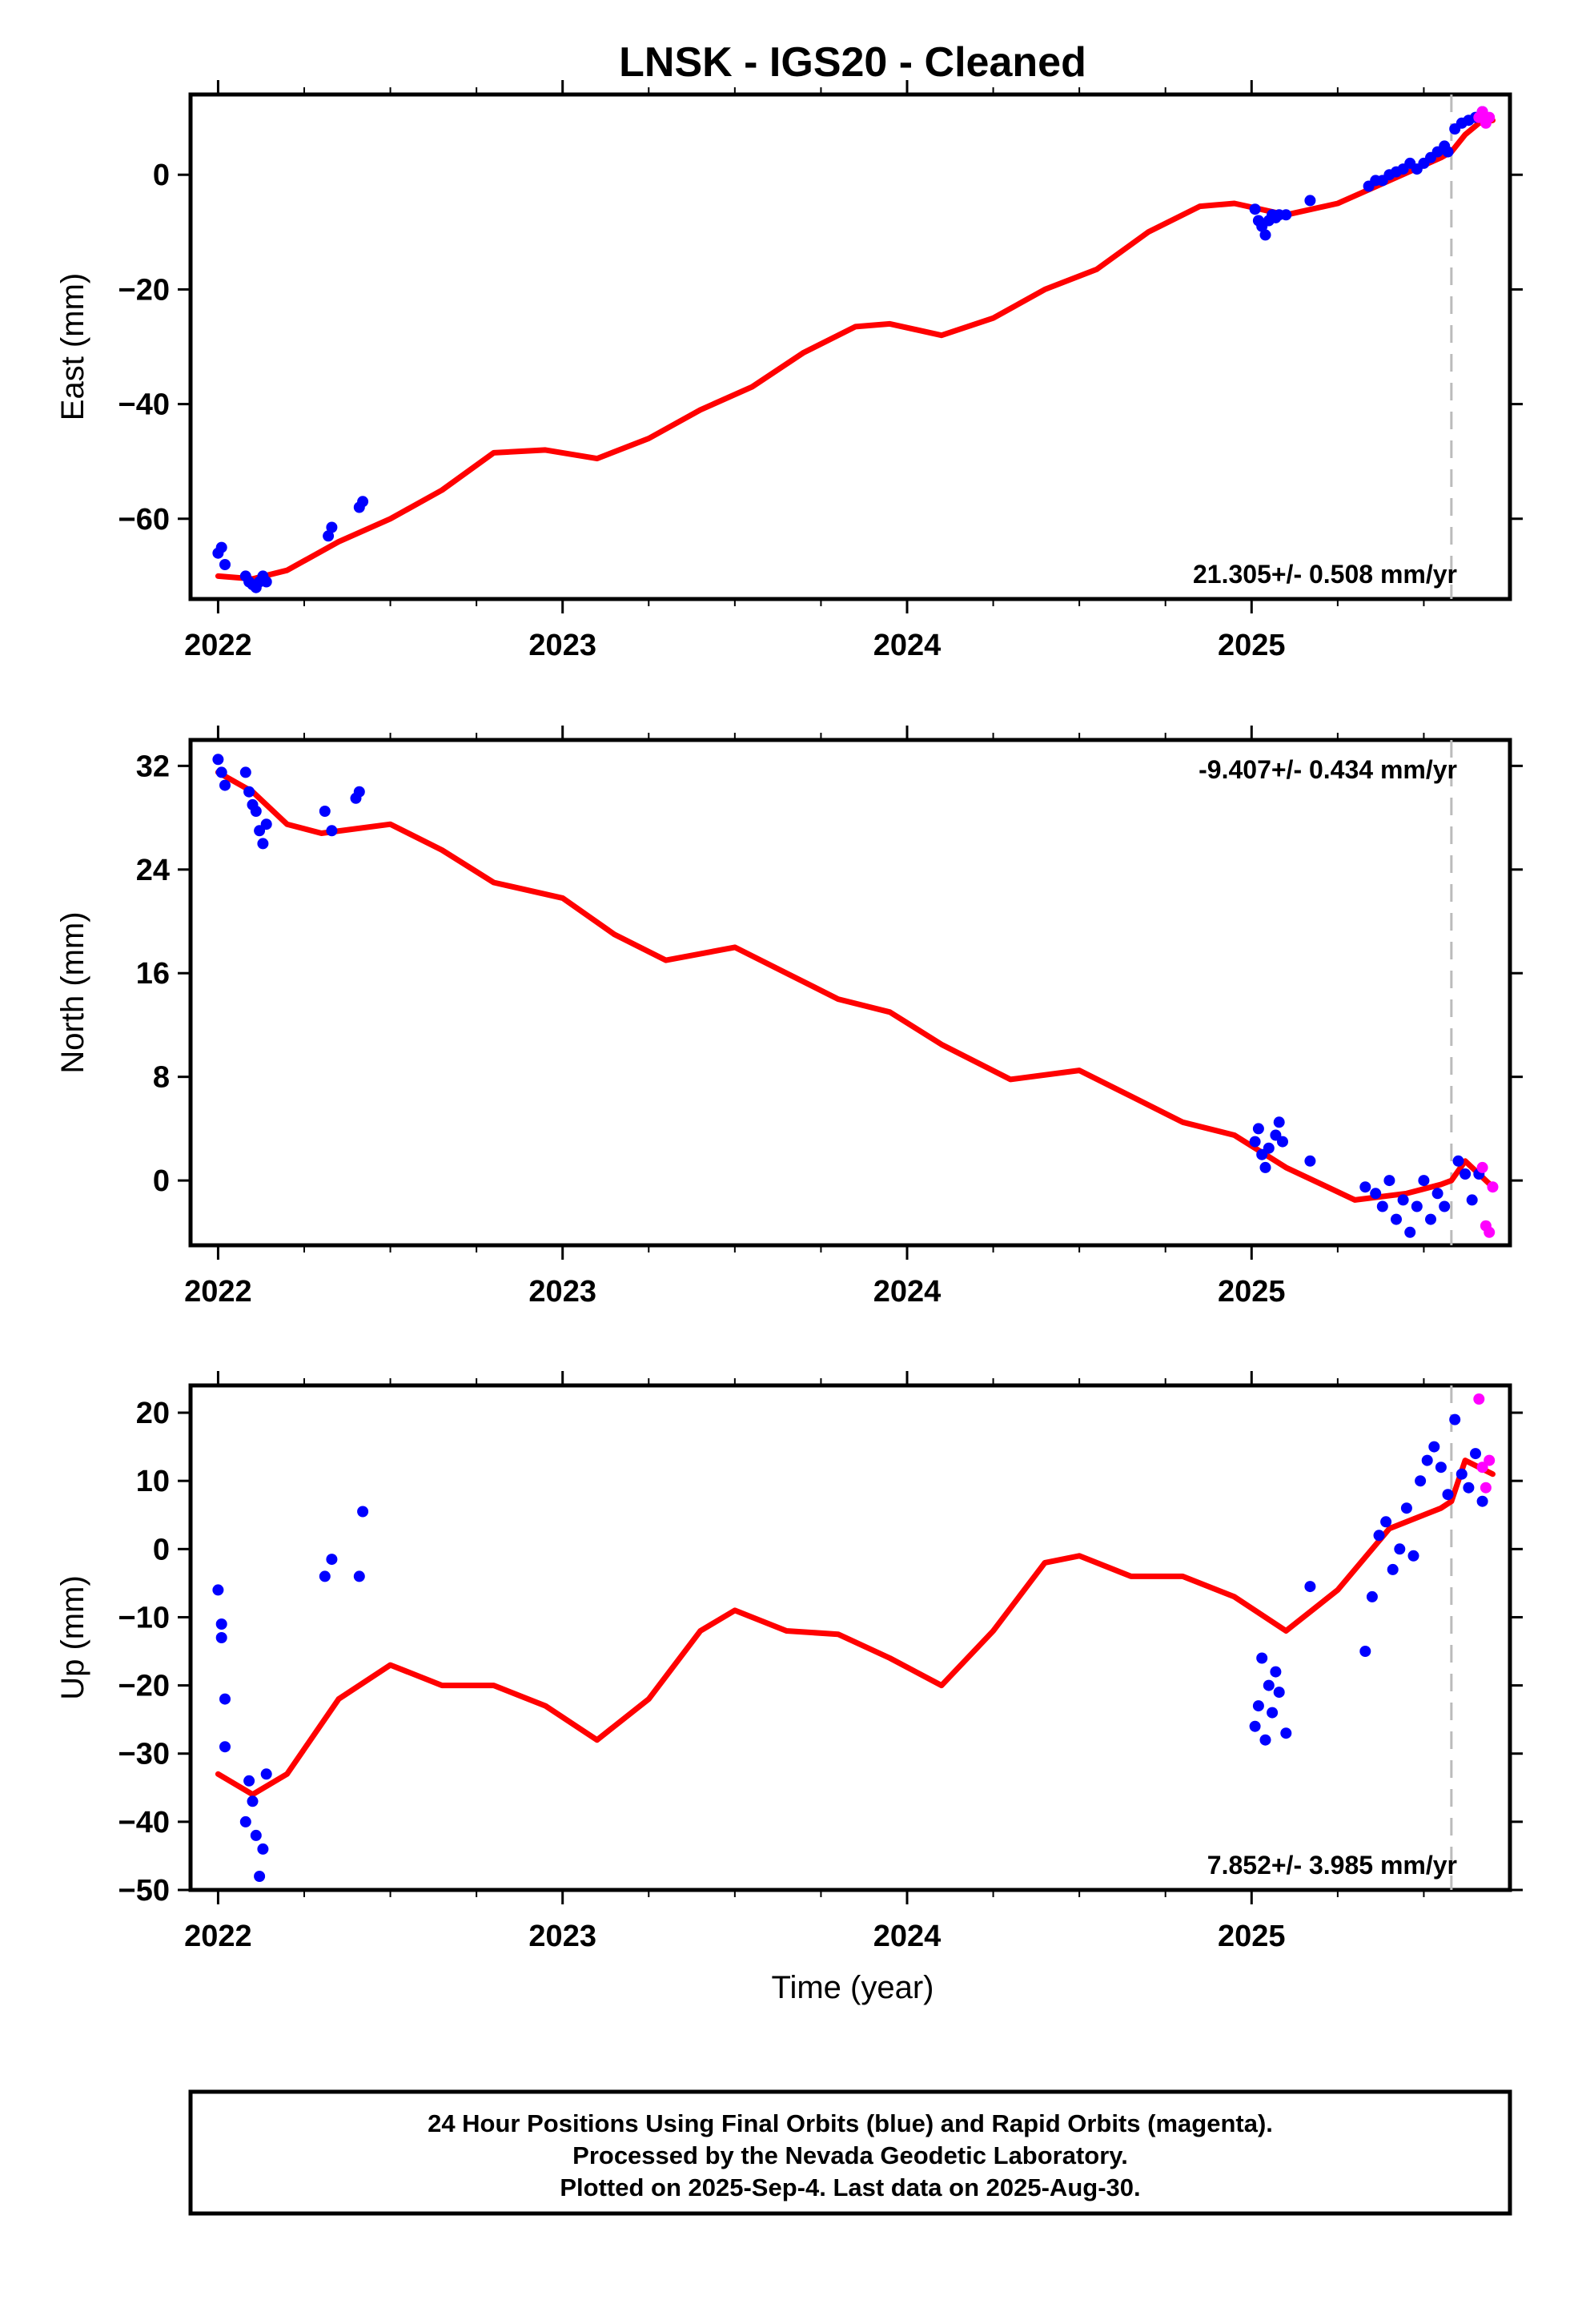 Image resolution: width=1582 pixels, height=2324 pixels. What do you see at coordinates (1328, 769) in the screenshot?
I see `north-rate-label: -9.407+/- 0.434 mm/yr` at bounding box center [1328, 769].